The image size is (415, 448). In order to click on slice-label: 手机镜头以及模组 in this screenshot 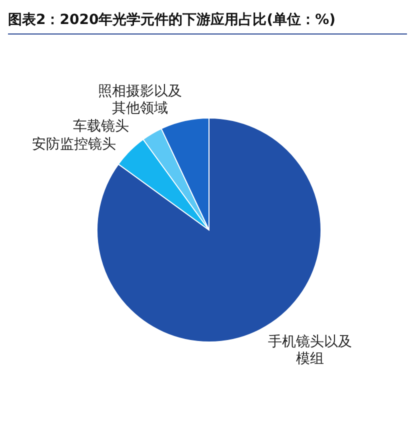, I will do `click(310, 350)`.